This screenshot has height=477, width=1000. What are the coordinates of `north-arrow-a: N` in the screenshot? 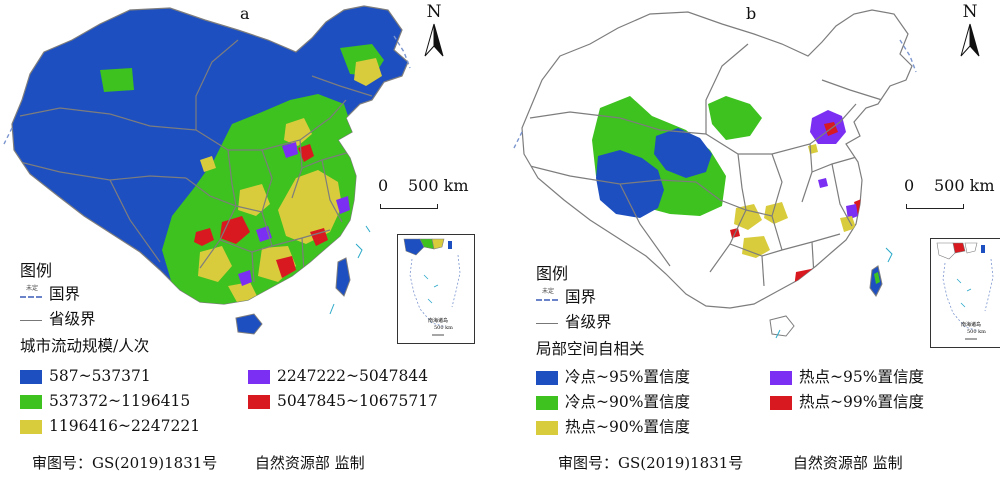 It's located at (434, 31).